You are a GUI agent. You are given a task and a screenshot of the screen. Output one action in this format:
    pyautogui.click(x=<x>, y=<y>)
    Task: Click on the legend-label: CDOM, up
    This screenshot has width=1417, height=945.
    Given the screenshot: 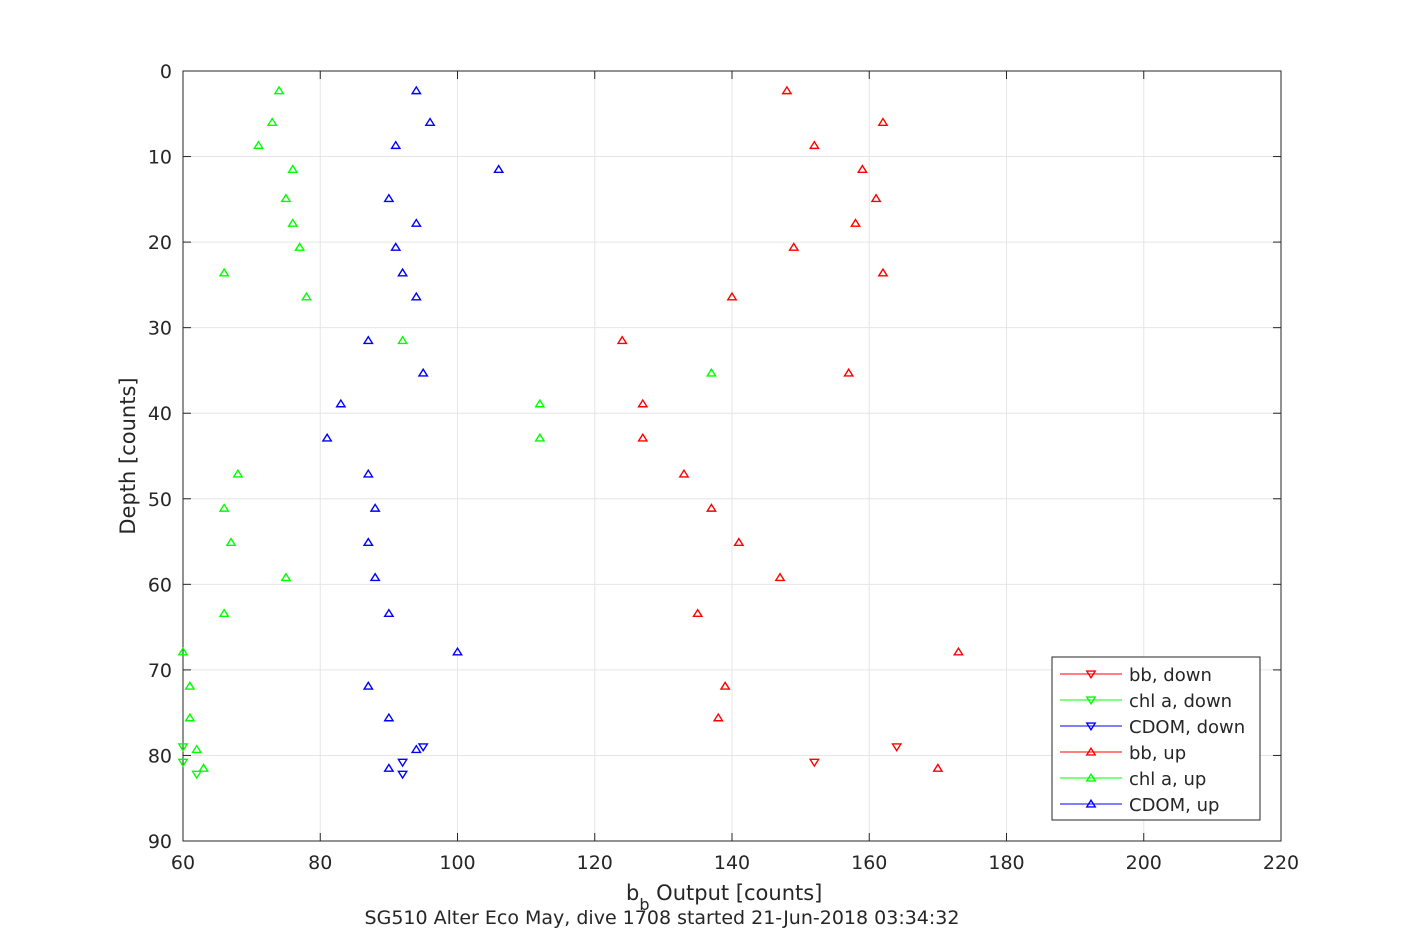 What is the action you would take?
    pyautogui.click(x=1174, y=805)
    